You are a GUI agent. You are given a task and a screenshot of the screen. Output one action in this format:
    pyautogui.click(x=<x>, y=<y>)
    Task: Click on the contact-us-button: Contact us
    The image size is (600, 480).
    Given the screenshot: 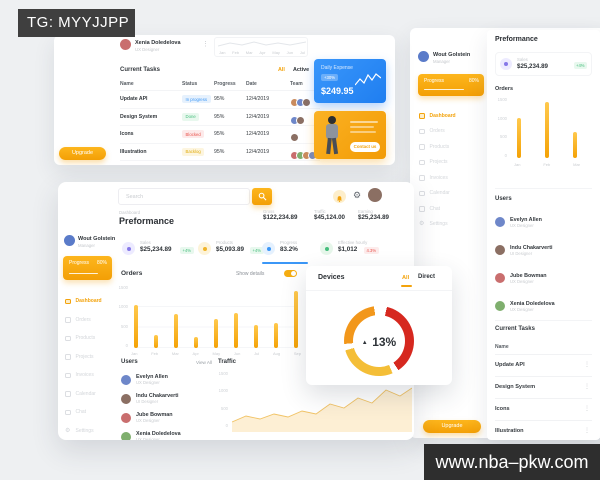 What is the action you would take?
    pyautogui.click(x=365, y=147)
    